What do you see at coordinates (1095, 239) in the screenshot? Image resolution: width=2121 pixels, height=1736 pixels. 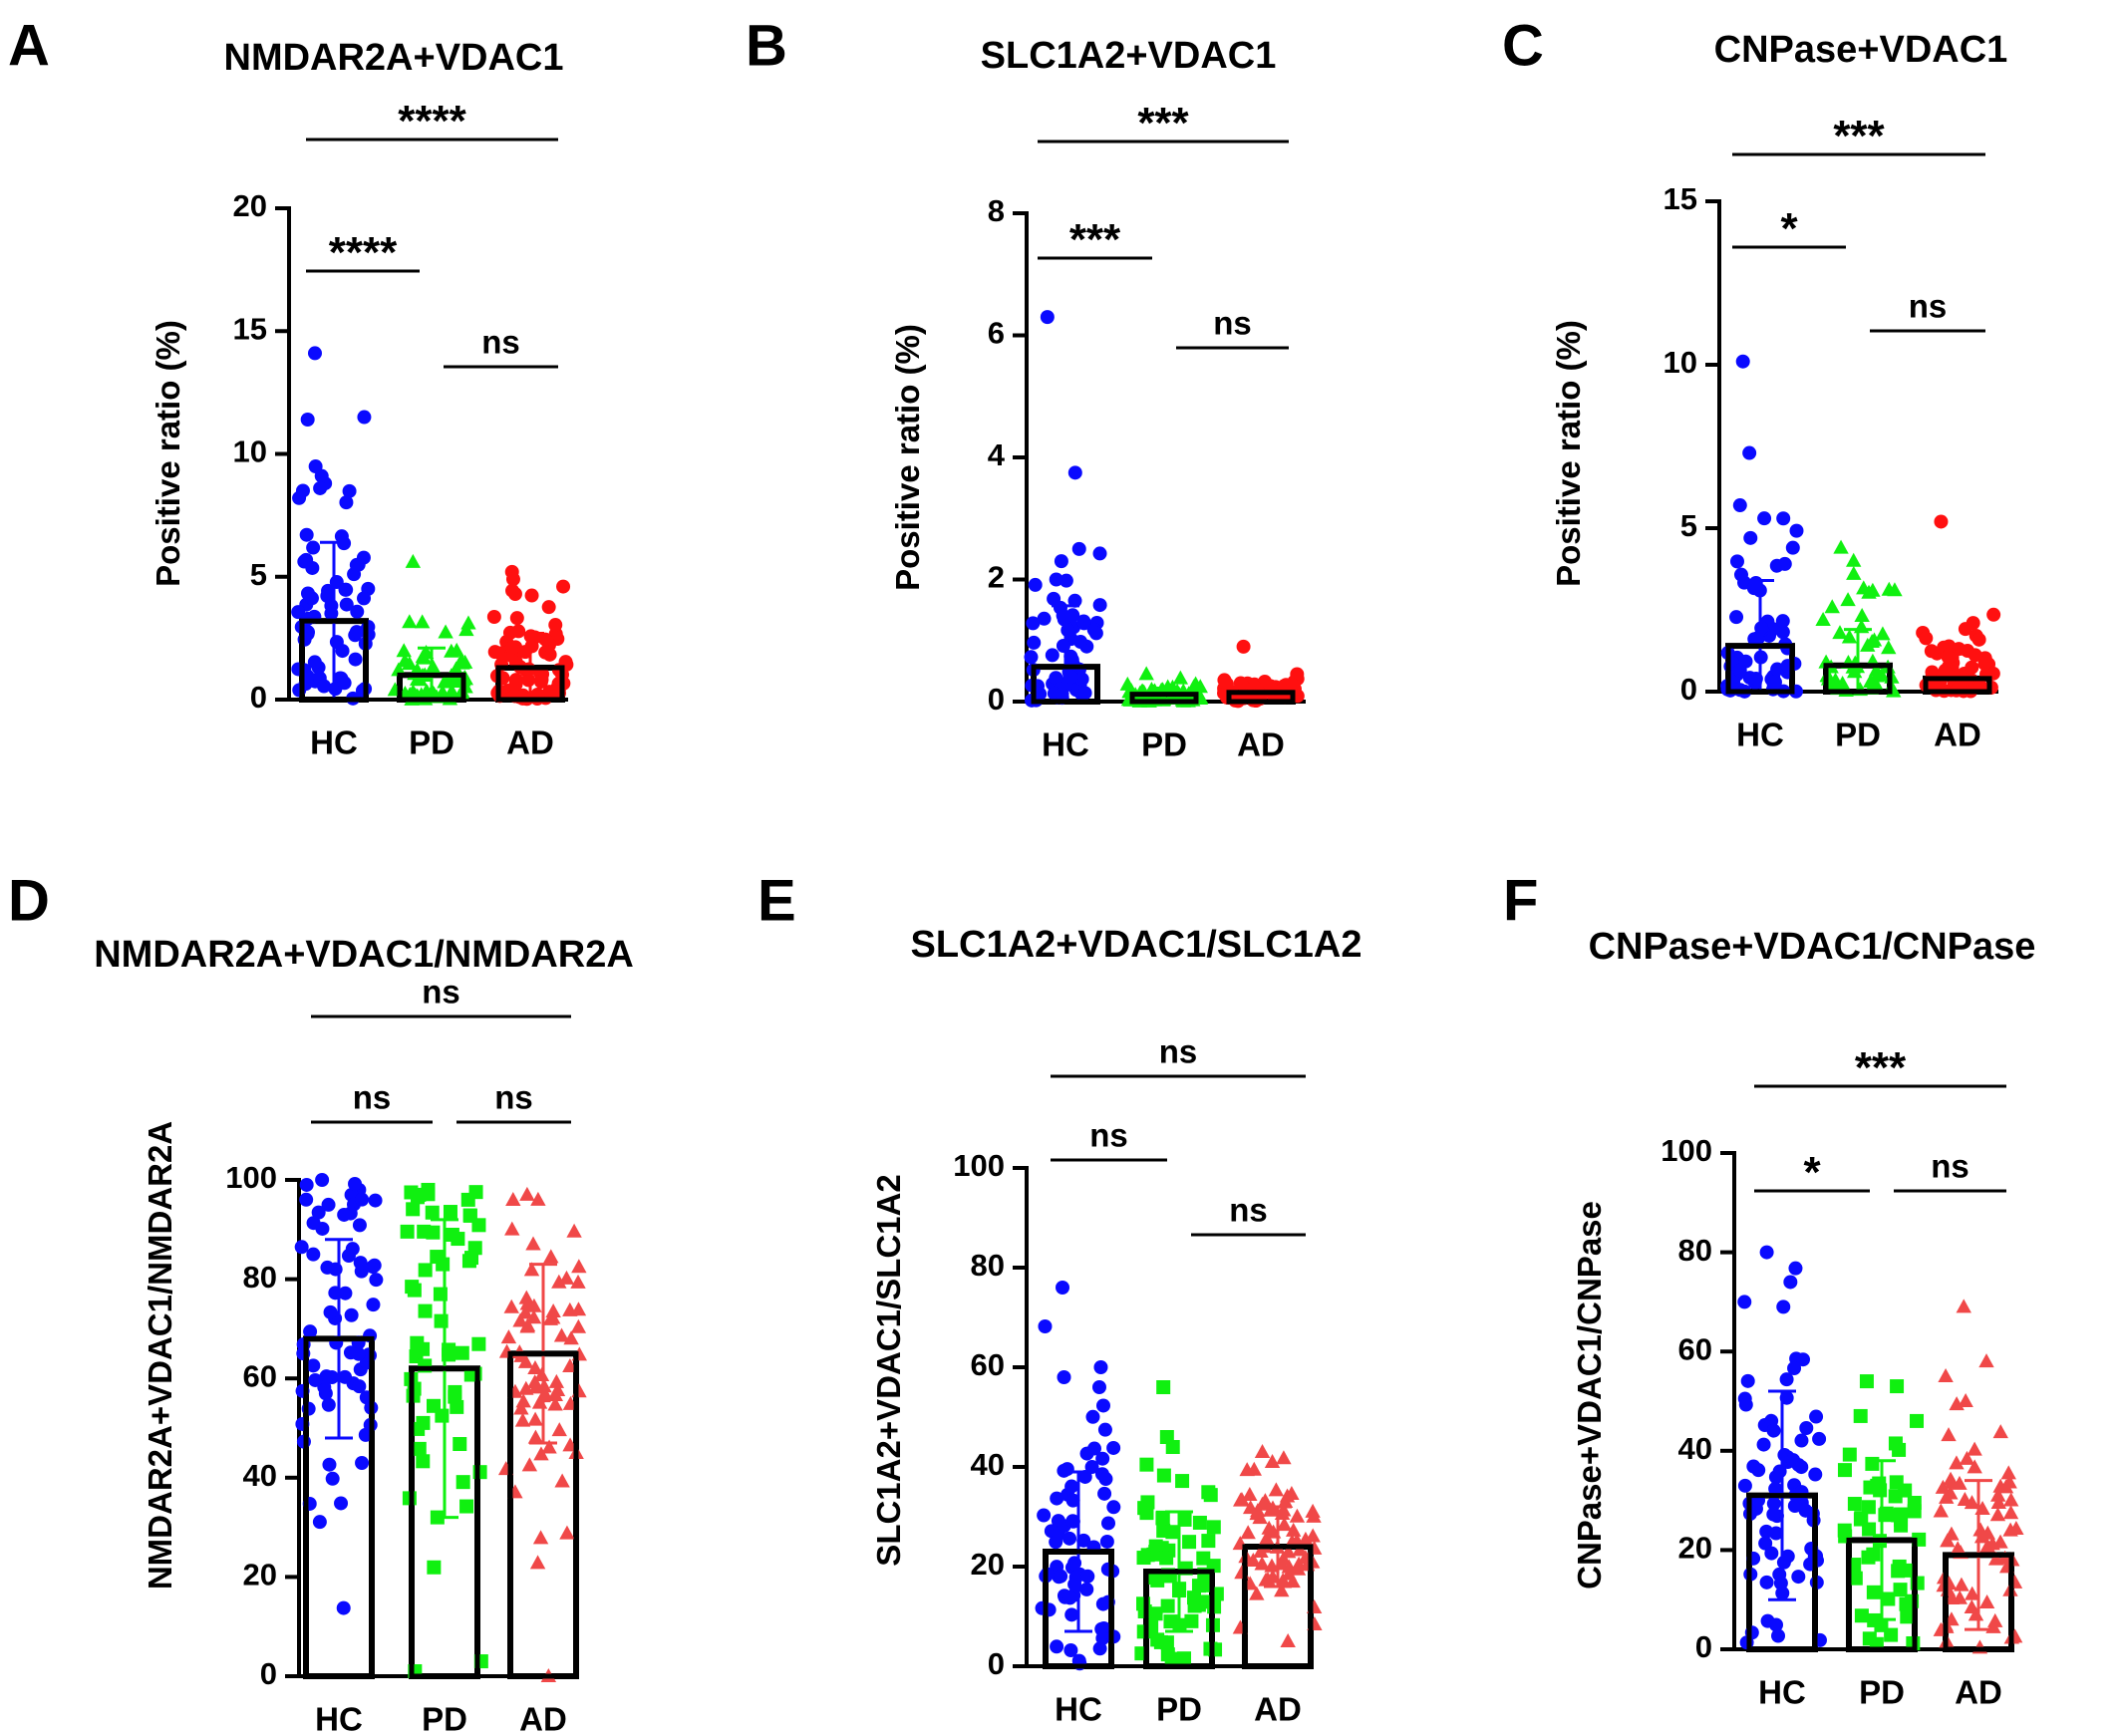 I see `significance-label: ***` at bounding box center [1095, 239].